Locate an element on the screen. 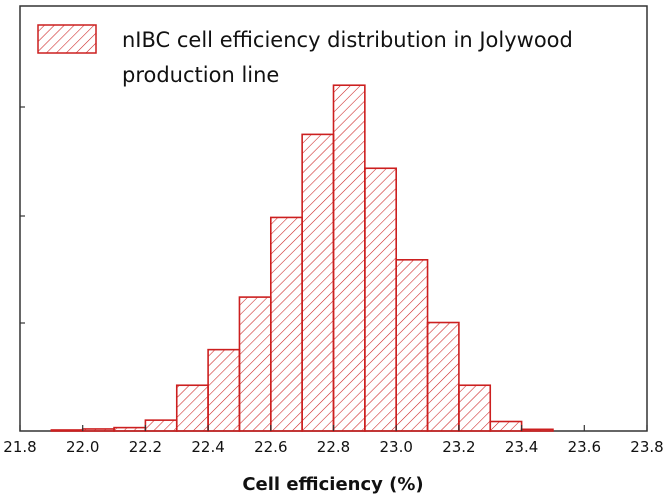 This screenshot has height=498, width=667. x-tick-label-9: 23.6 is located at coordinates (584, 447).